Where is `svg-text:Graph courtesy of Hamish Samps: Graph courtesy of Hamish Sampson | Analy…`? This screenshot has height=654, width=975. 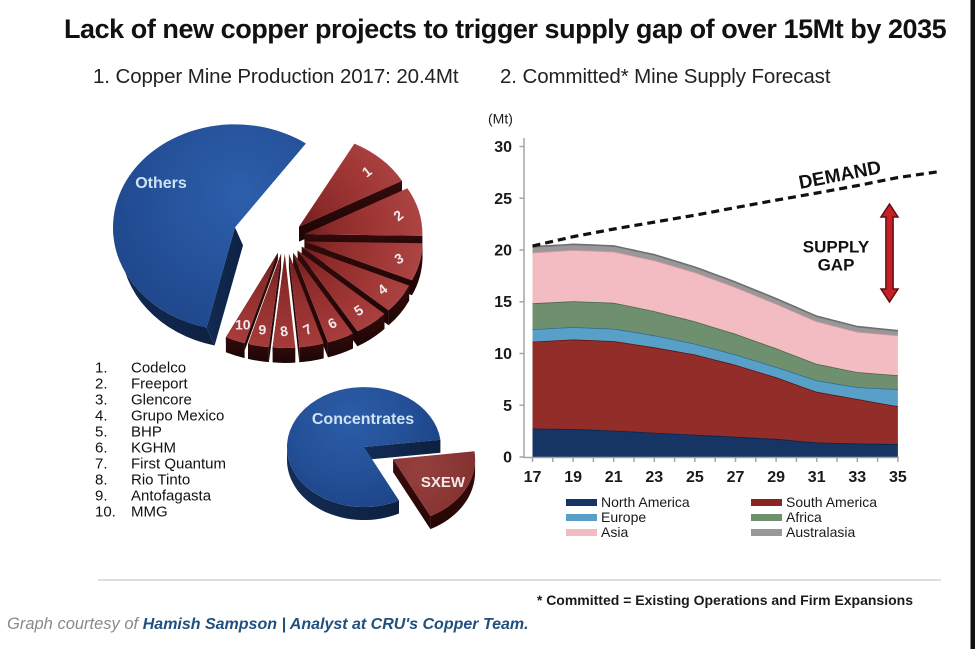
svg-text:Graph courtesy of Hamish Samps: Graph courtesy of Hamish Sampson | Analy… is located at coordinates (268, 624).